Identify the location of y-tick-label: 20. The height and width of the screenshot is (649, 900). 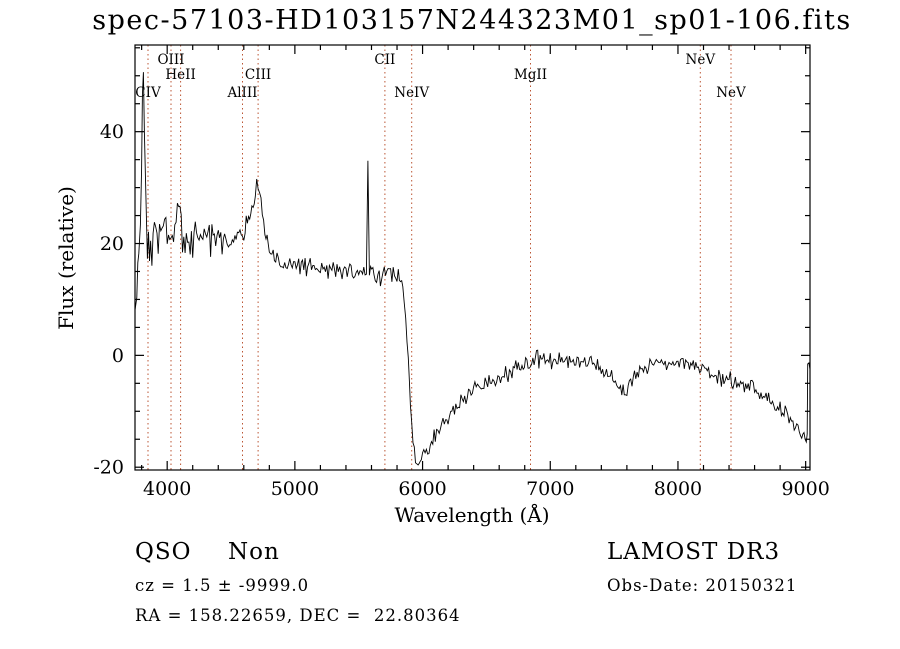
(112, 244).